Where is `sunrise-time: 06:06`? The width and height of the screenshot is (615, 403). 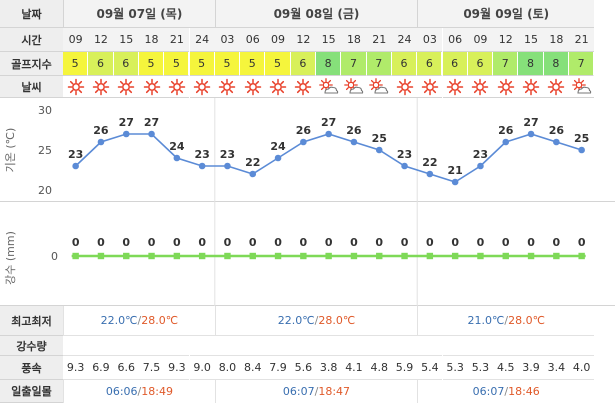 sunrise-time: 06:06 is located at coordinates (121, 391).